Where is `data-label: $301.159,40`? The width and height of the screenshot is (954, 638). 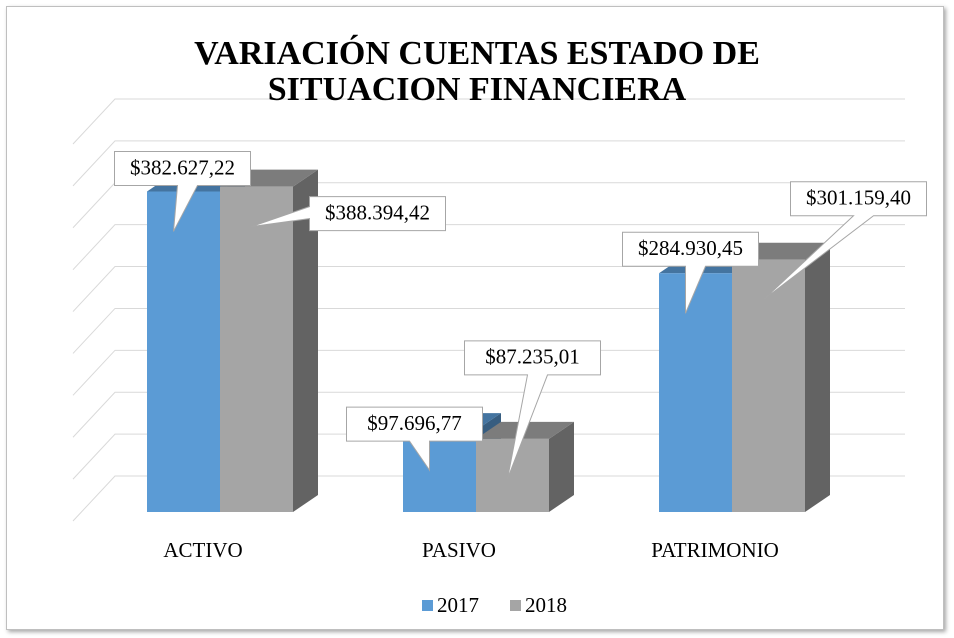 data-label: $301.159,40 is located at coordinates (858, 198).